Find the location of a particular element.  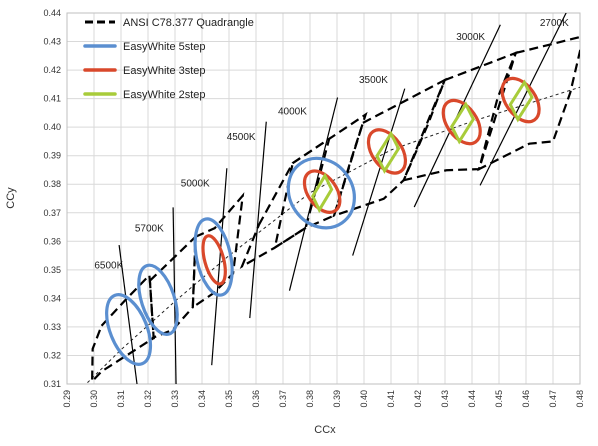

legend-label-easywhite-3step: EasyWhite 3step is located at coordinates (164, 71).